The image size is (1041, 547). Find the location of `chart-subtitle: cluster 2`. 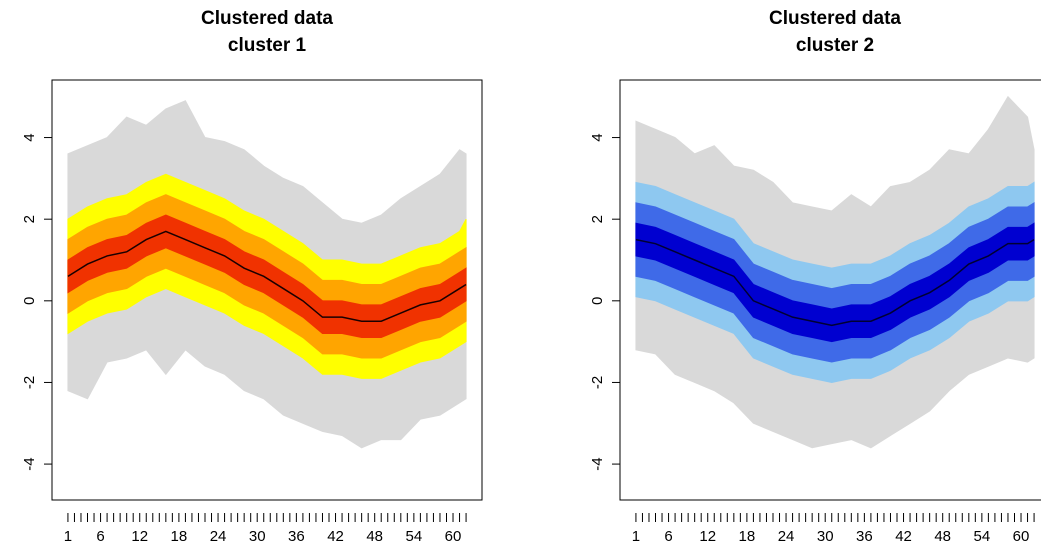

chart-subtitle: cluster 2 is located at coordinates (835, 45).